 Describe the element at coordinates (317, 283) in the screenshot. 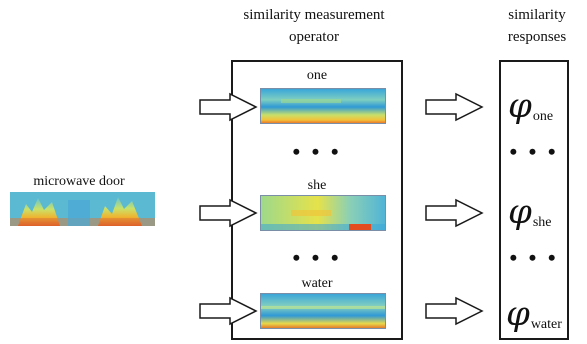

I see `operator-word-water: water` at that location.